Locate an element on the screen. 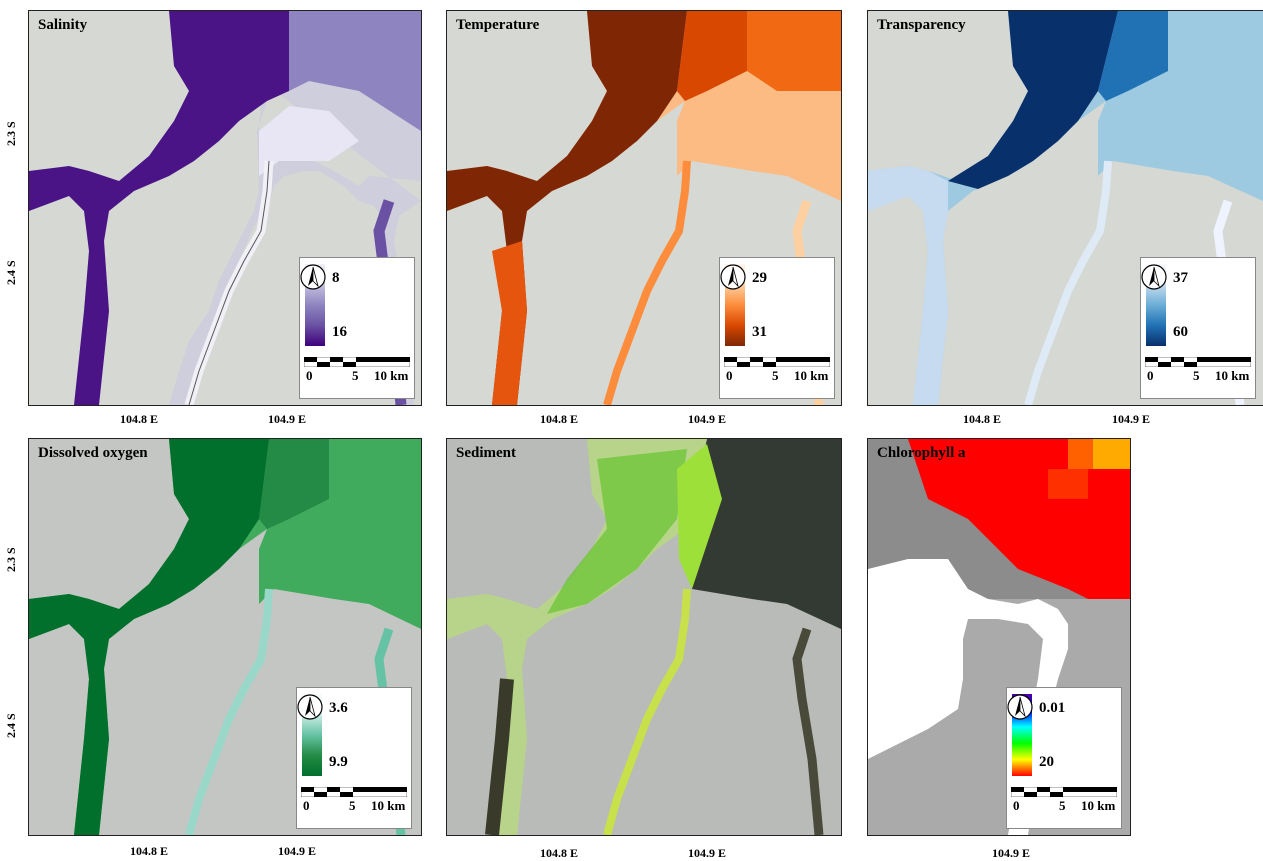  transparency-legend-high: 60 is located at coordinates (1180, 332).